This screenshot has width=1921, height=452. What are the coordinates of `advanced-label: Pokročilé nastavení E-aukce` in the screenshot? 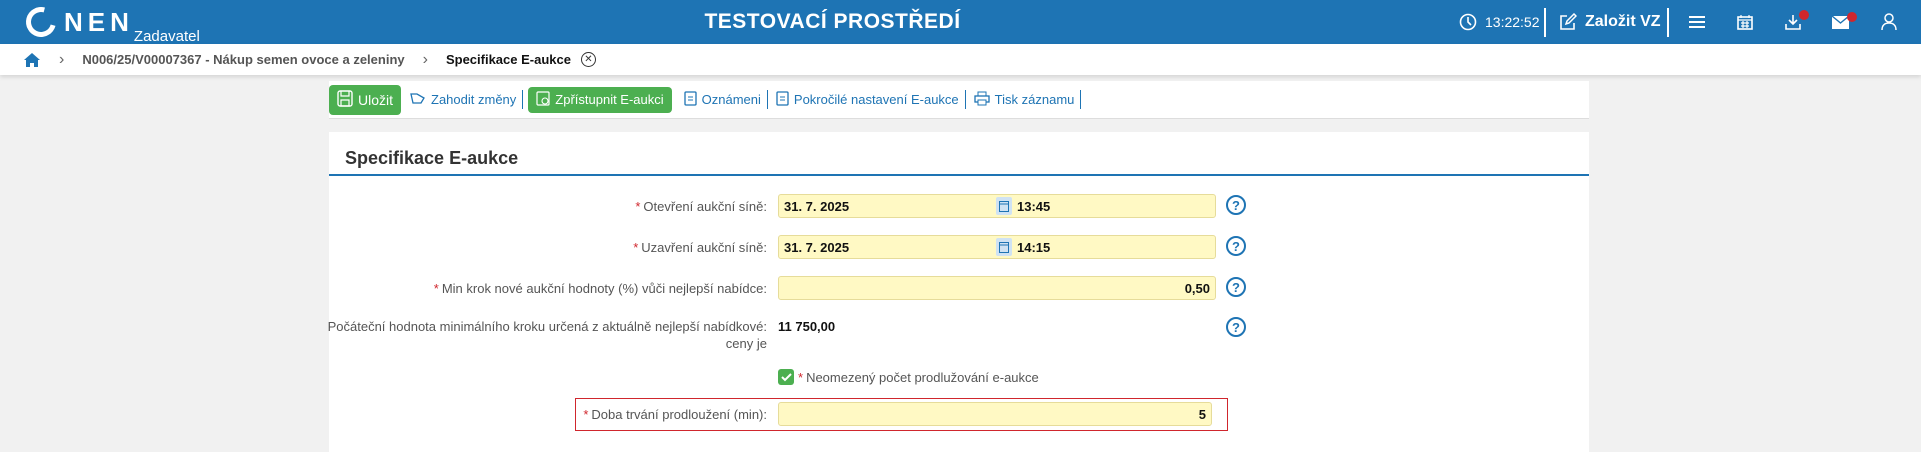 It's located at (876, 99).